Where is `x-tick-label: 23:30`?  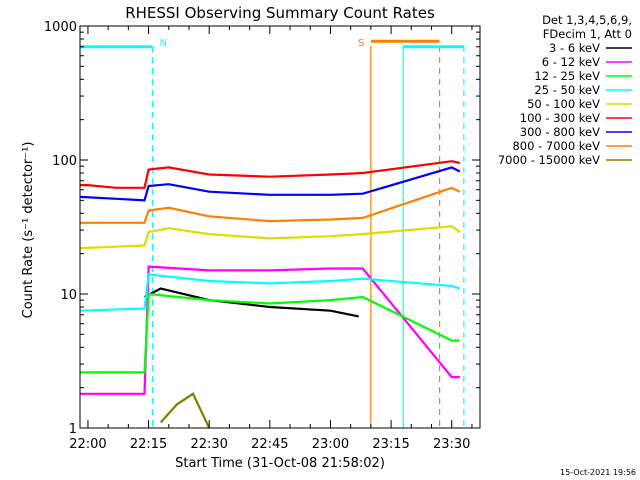 x-tick-label: 23:30 is located at coordinates (451, 444).